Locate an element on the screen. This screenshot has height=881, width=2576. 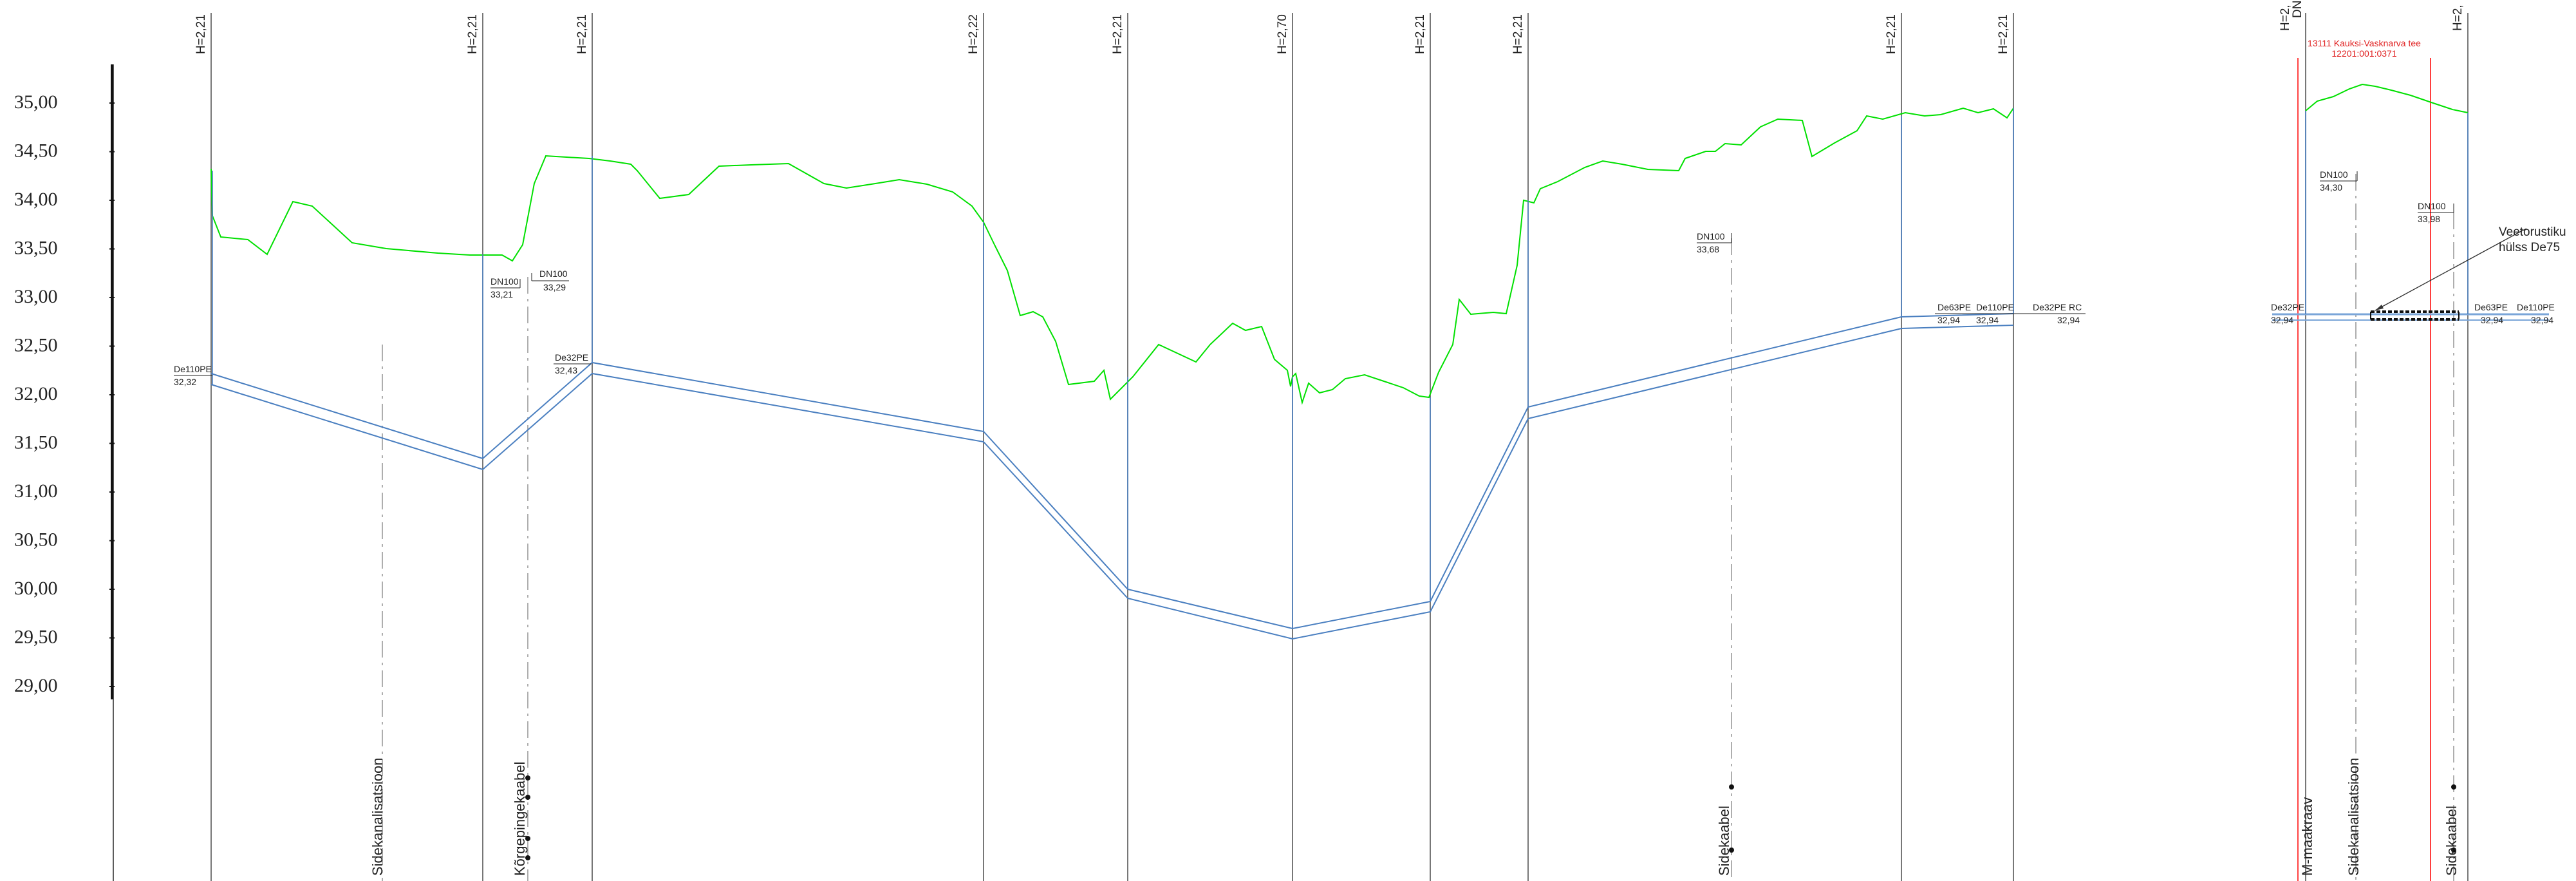
scale-label: 32,50 is located at coordinates (36, 345).